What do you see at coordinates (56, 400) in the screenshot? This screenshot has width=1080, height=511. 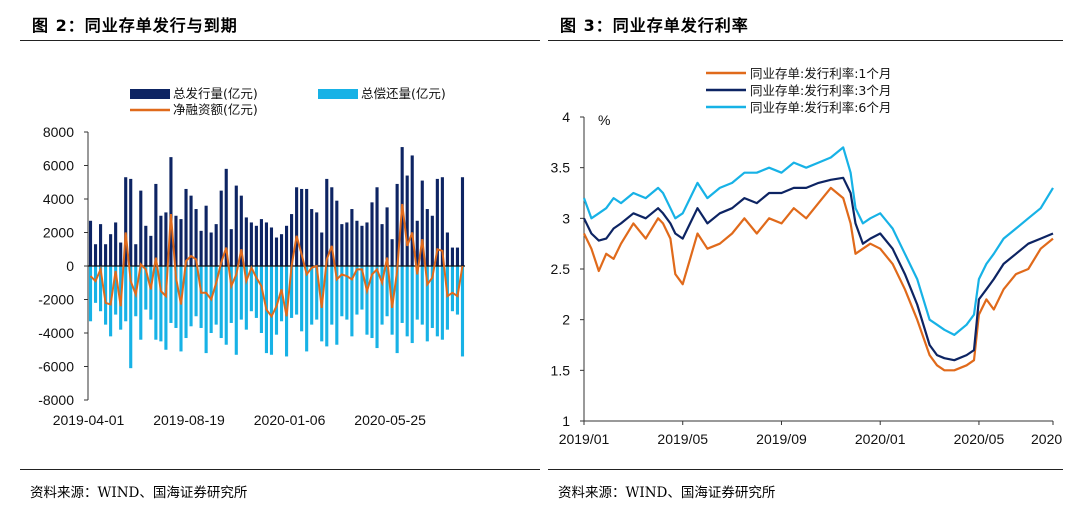 I see `y-tick-label: -8000` at bounding box center [56, 400].